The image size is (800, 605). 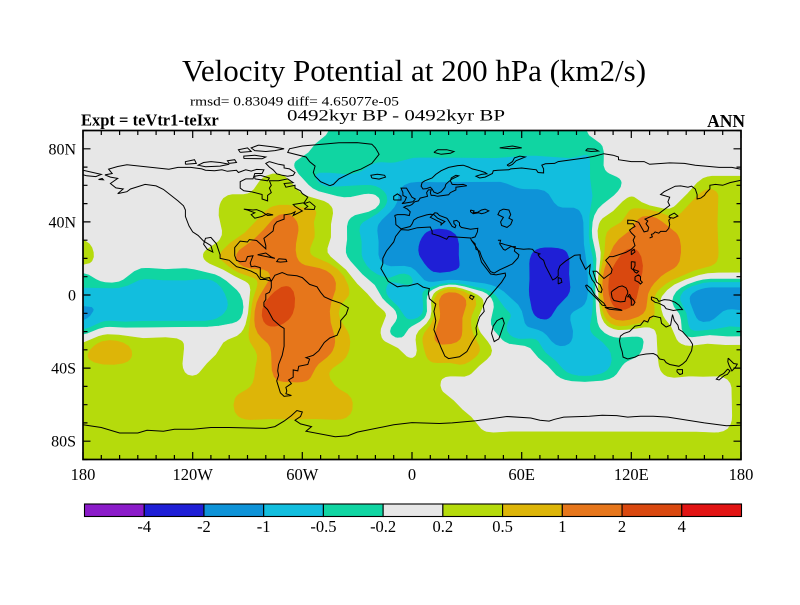 I want to click on svg-text:rmsd= 0.83049 diff= 4.65077e-0: rmsd= 0.83049 diff= 4.65077e-05, so click(x=294, y=102).